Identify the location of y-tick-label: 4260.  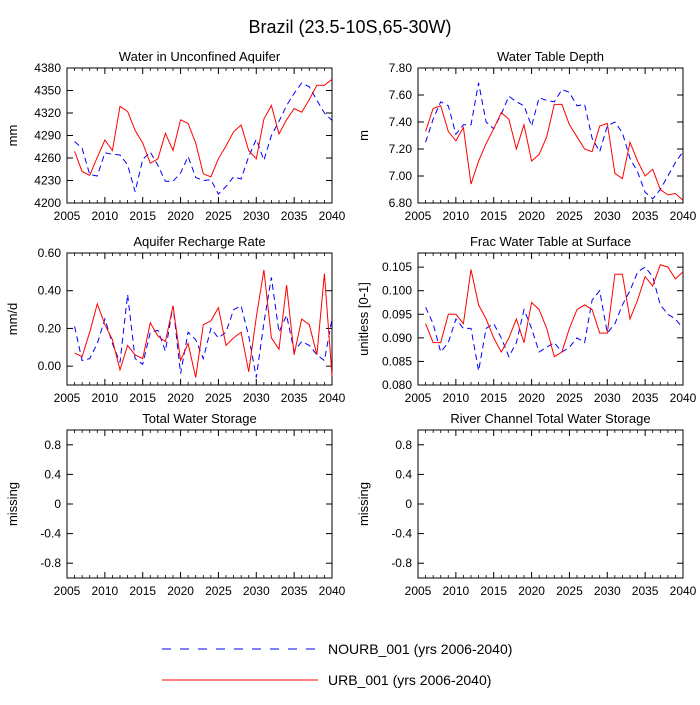
(47, 158).